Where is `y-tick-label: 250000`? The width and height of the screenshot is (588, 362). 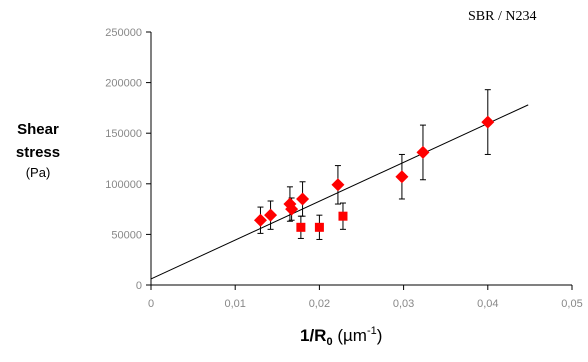
y-tick-label: 250000 is located at coordinates (123, 33).